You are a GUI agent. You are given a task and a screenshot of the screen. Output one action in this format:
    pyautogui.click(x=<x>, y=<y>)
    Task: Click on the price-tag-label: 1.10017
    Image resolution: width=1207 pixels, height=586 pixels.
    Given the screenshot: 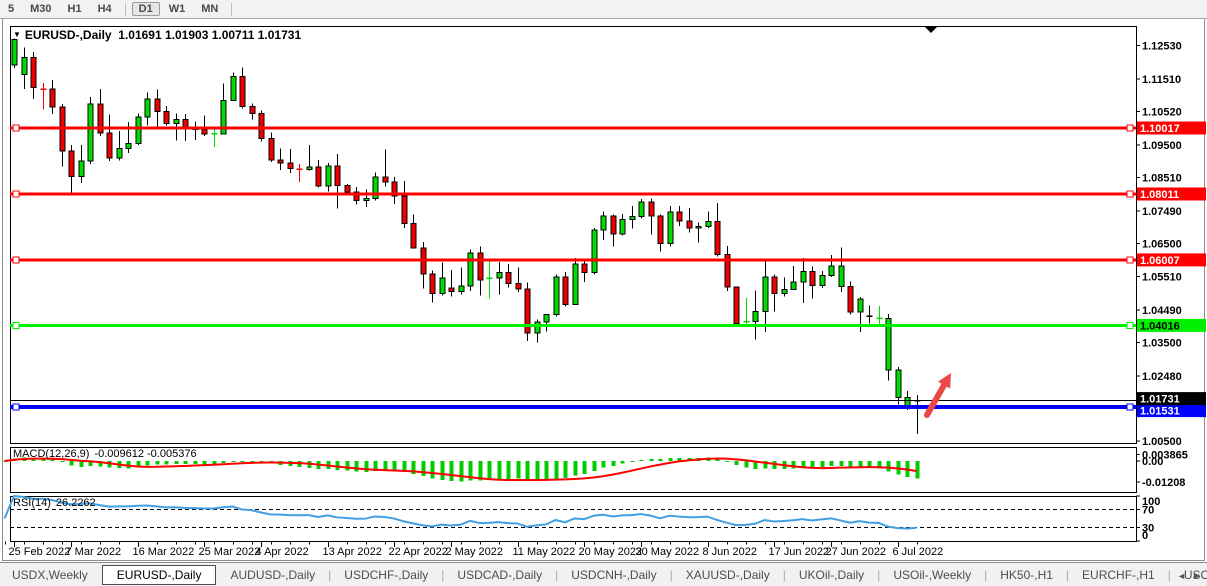 What is the action you would take?
    pyautogui.click(x=1160, y=129)
    